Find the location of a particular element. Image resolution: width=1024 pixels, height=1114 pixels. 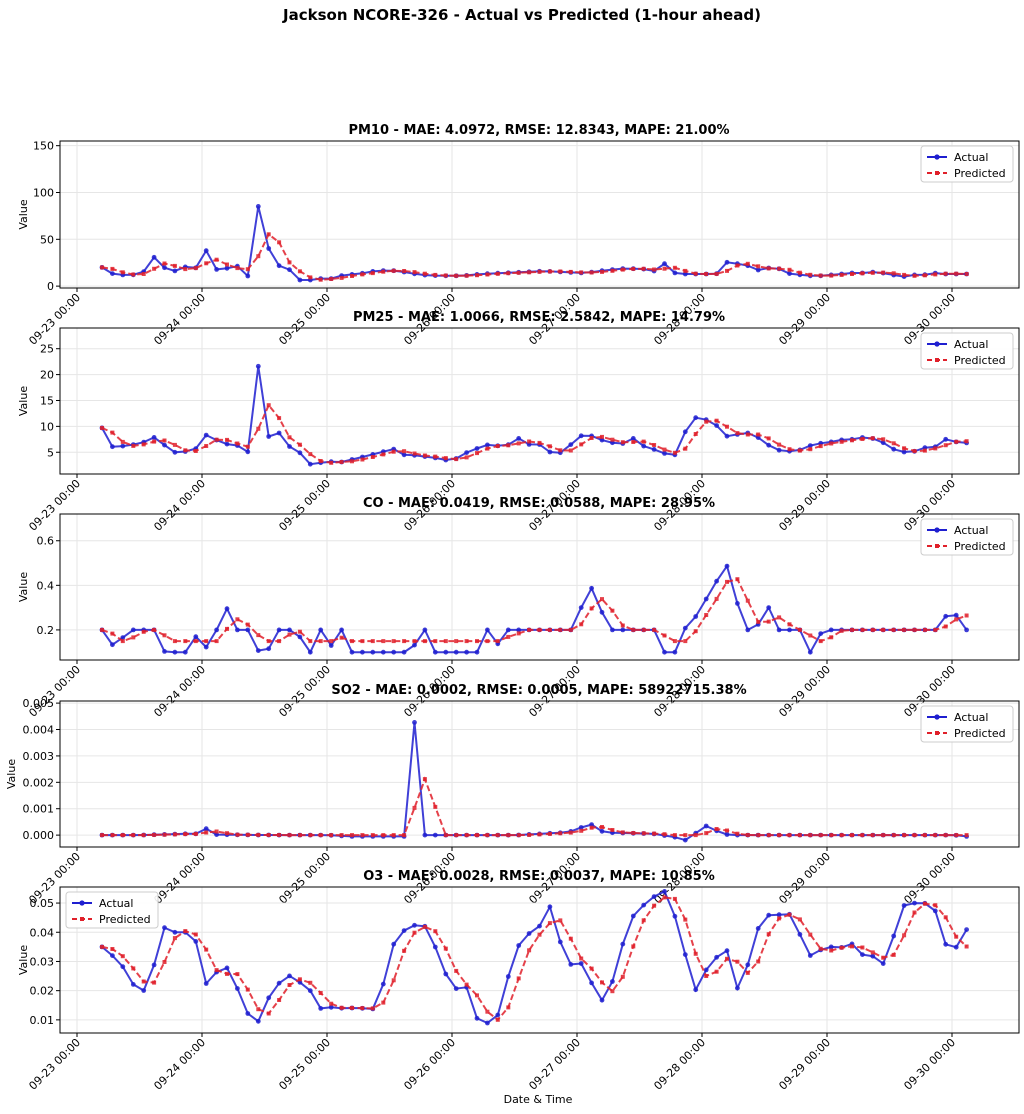

legend-predicted-label: Predicted is located at coordinates (125, 919).